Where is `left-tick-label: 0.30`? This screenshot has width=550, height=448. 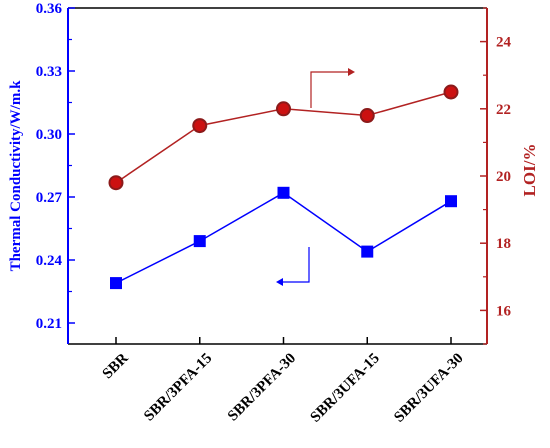
left-tick-label: 0.30 is located at coordinates (49, 135).